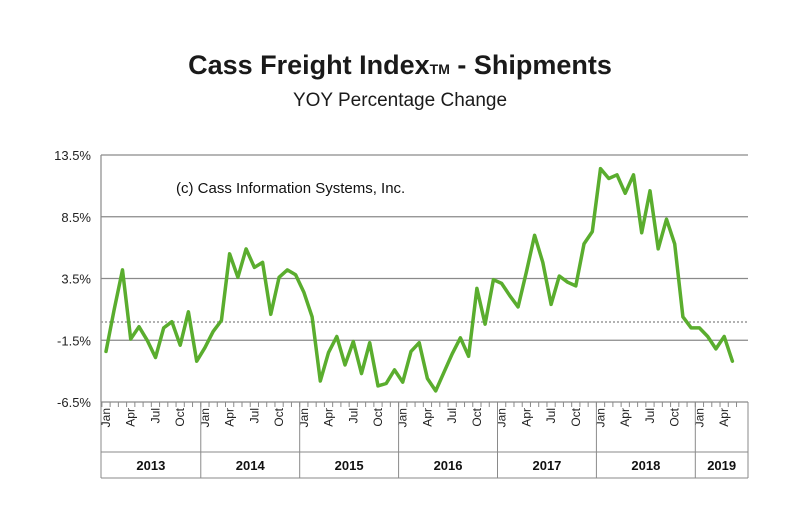 Image resolution: width=800 pixels, height=508 pixels. I want to click on chart-title: Cass Freight IndexTM - Shipments, so click(400, 65).